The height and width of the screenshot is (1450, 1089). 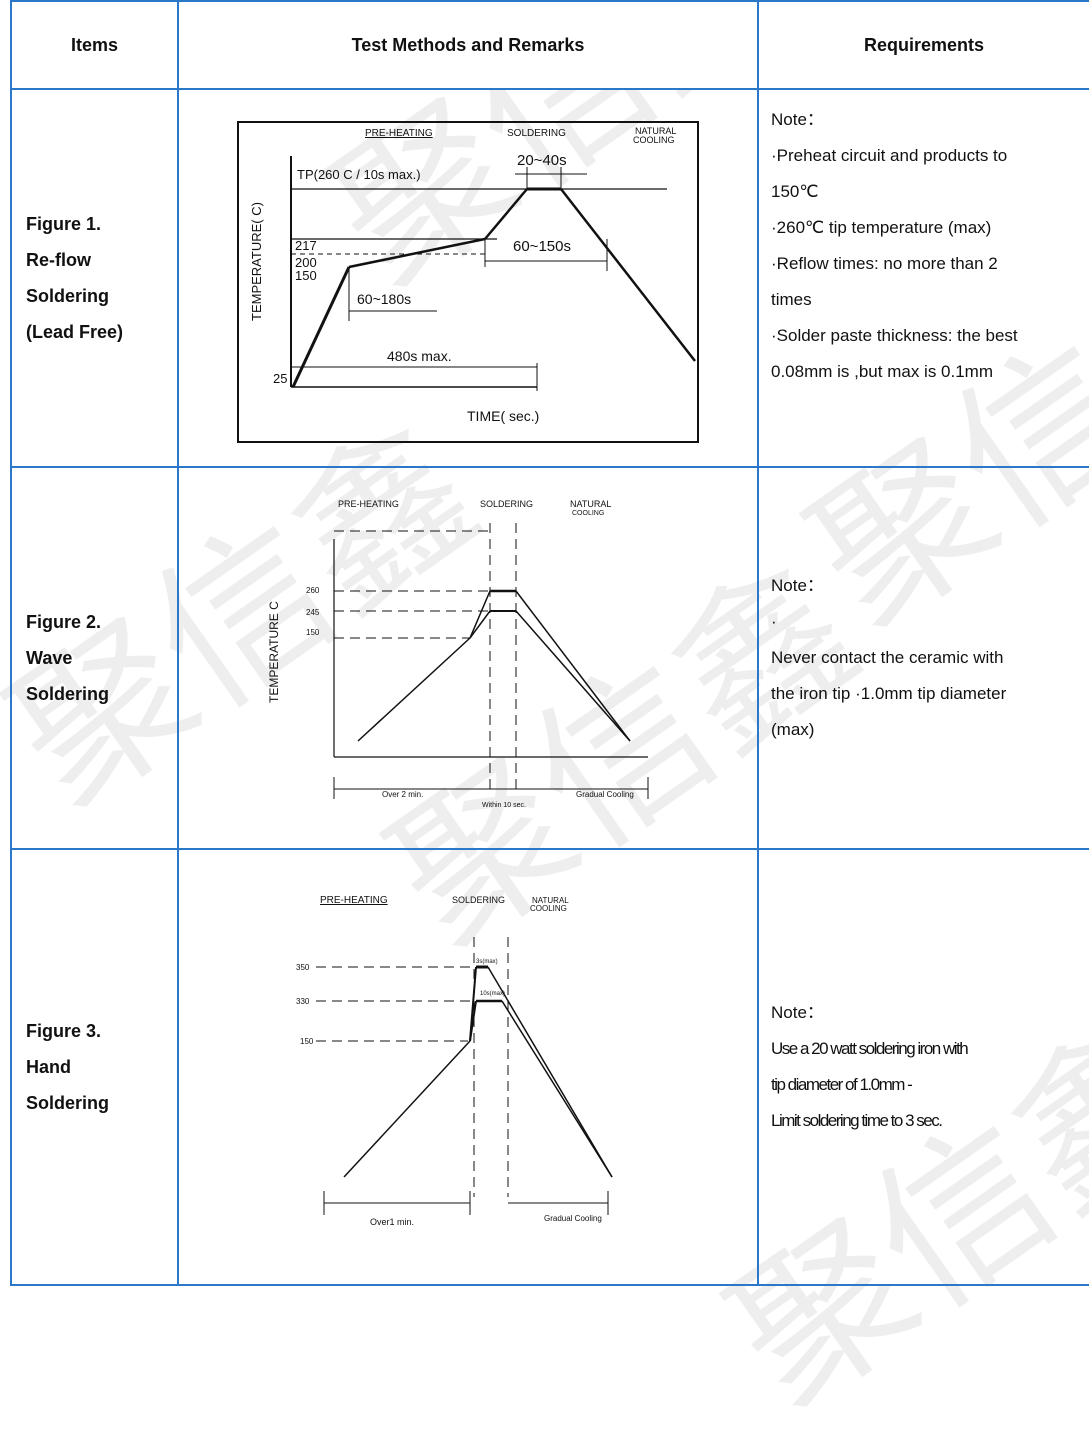 I want to click on label-within-time: Within 10 sec., so click(x=504, y=805).